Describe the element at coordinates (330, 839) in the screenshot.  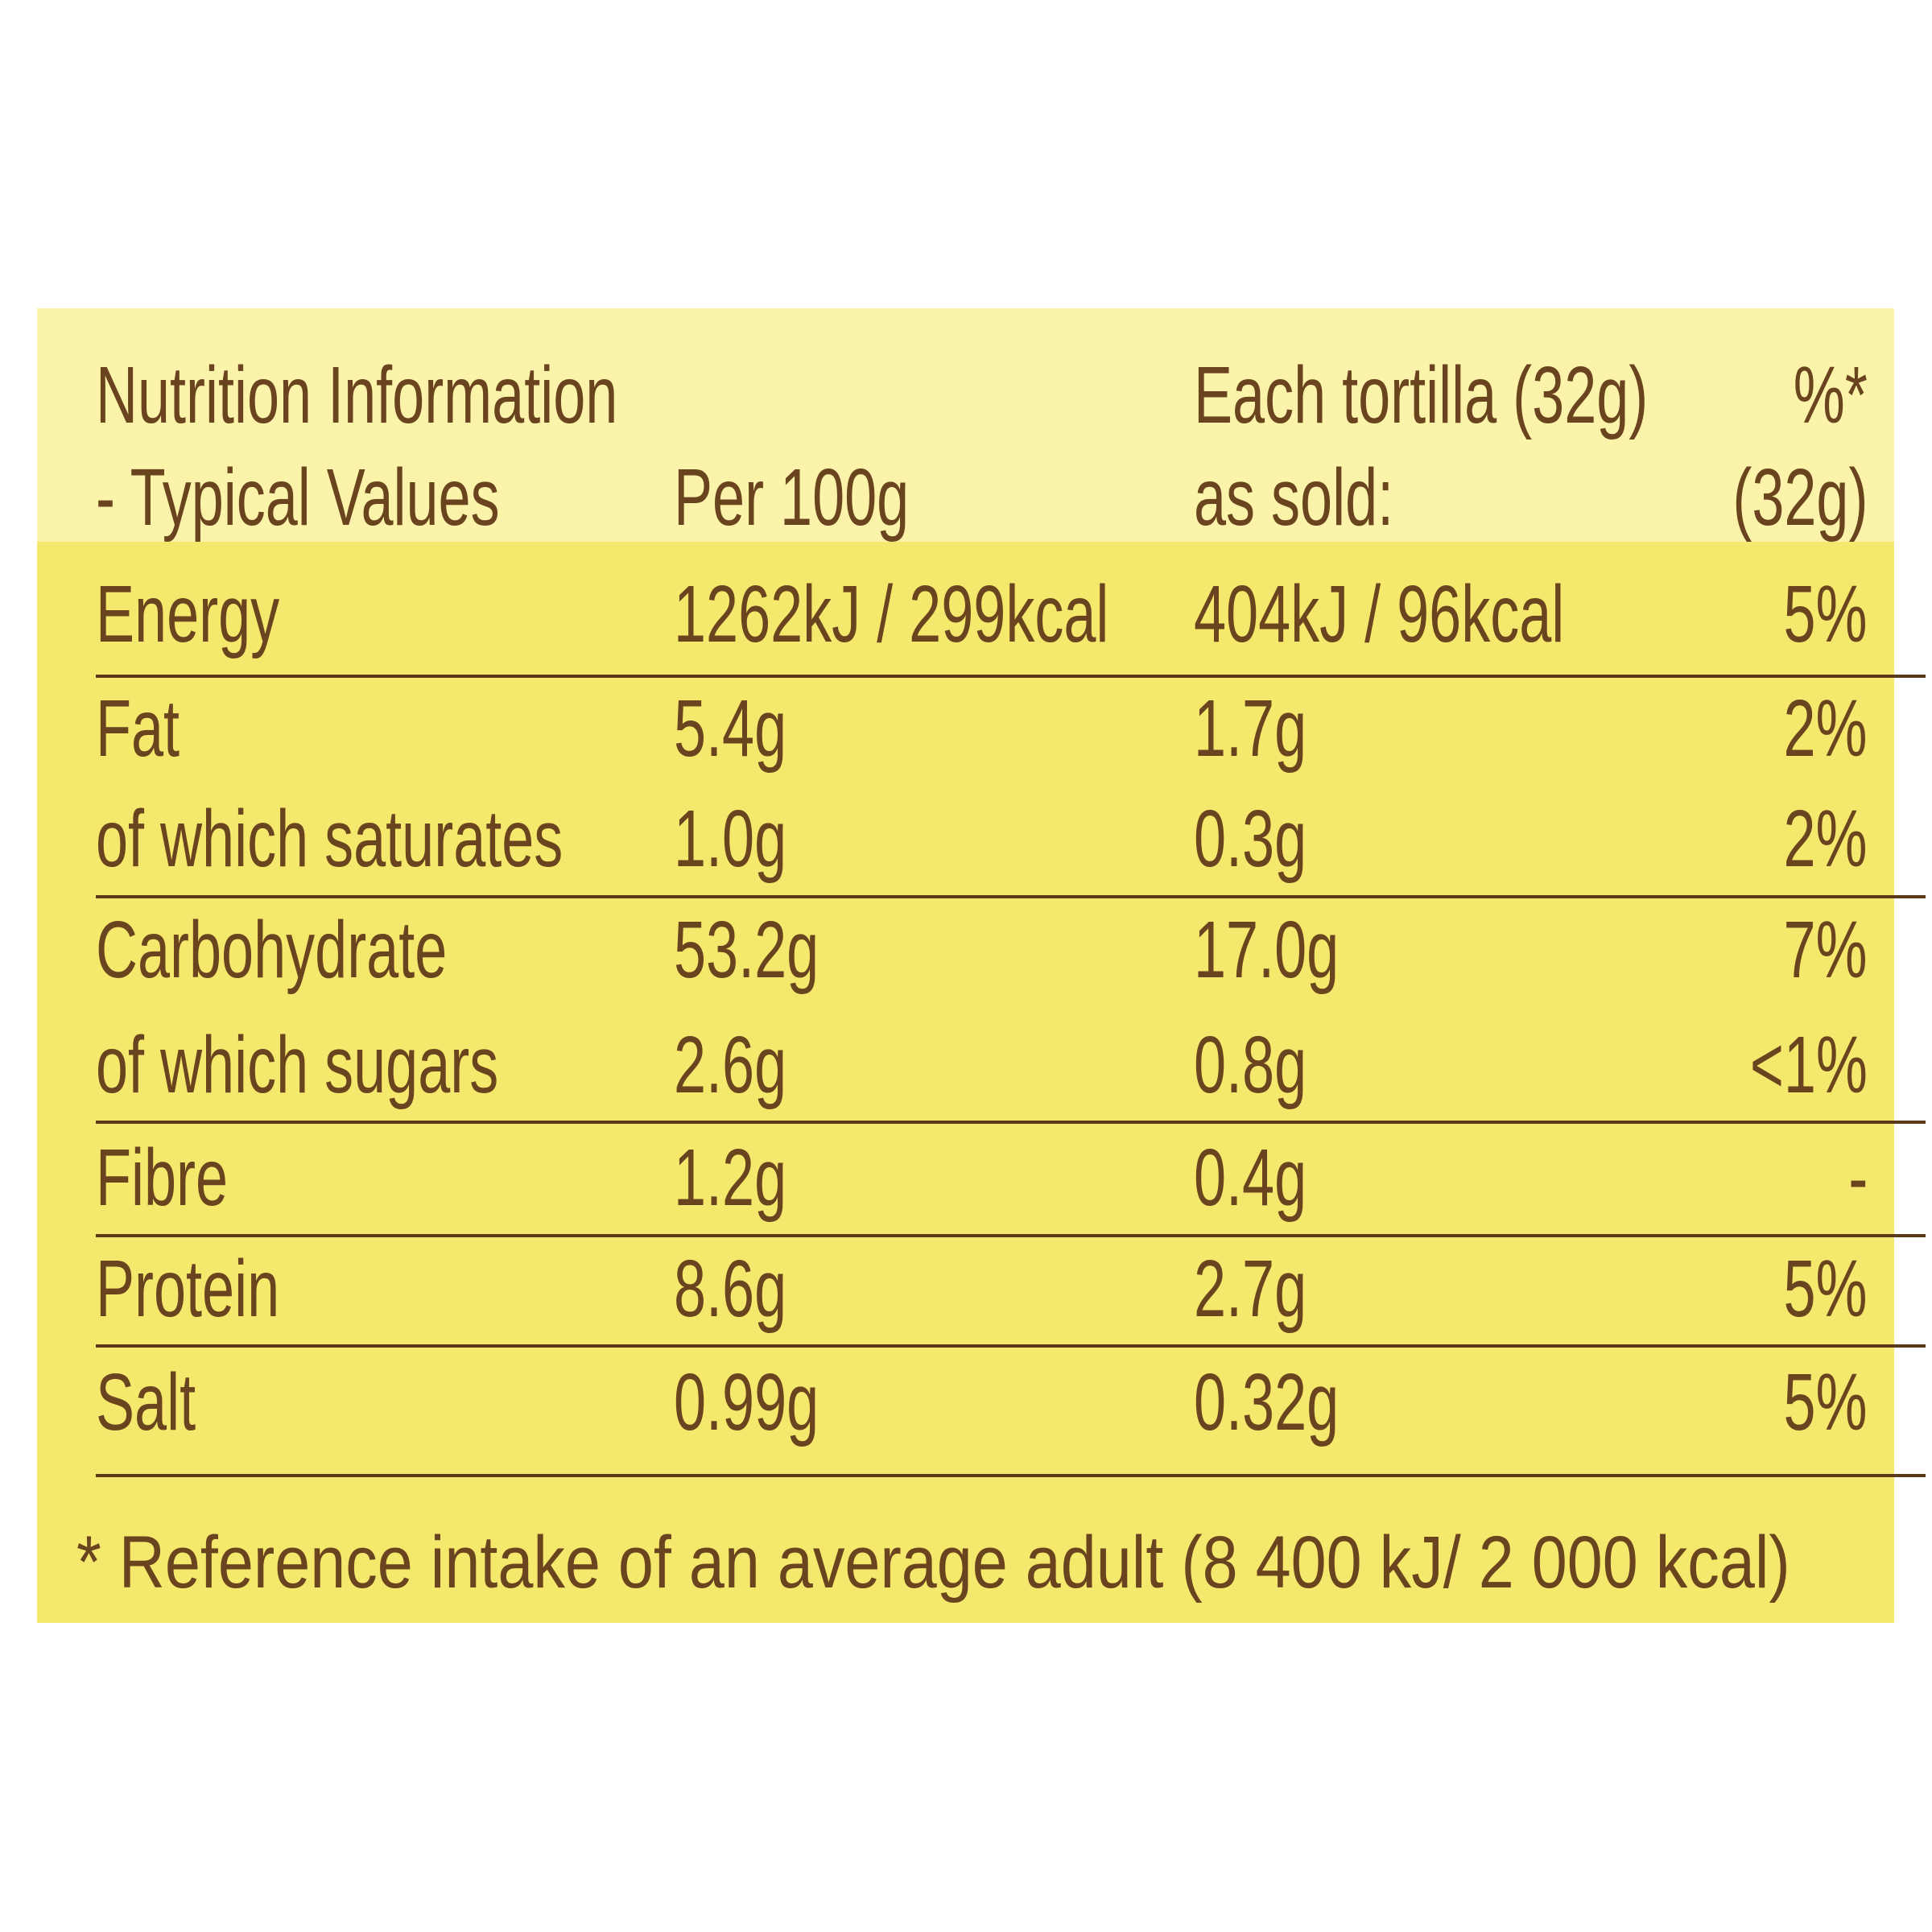
I see `nutrient-name: of which saturates` at that location.